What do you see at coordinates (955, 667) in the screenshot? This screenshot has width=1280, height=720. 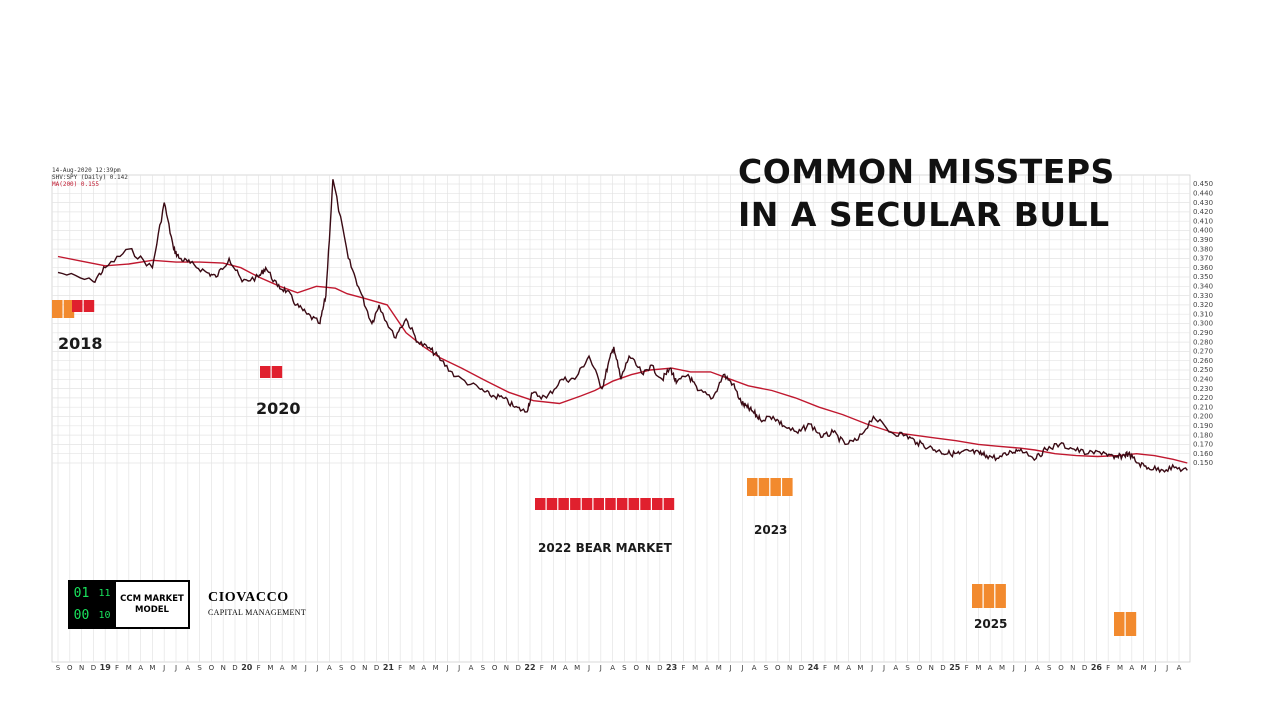 I see `x-tick-label: 25` at bounding box center [955, 667].